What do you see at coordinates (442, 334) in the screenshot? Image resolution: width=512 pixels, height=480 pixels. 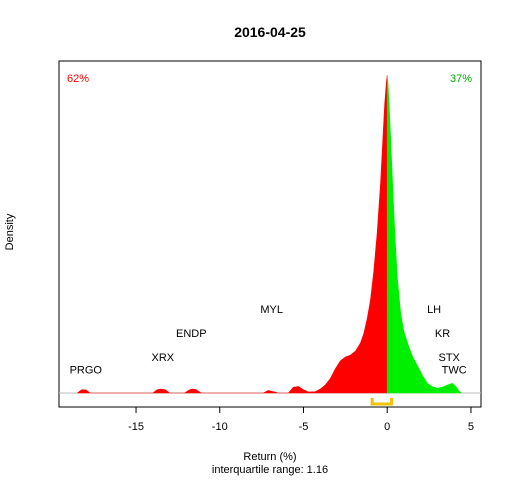 I see `annotation-kr: KR` at bounding box center [442, 334].